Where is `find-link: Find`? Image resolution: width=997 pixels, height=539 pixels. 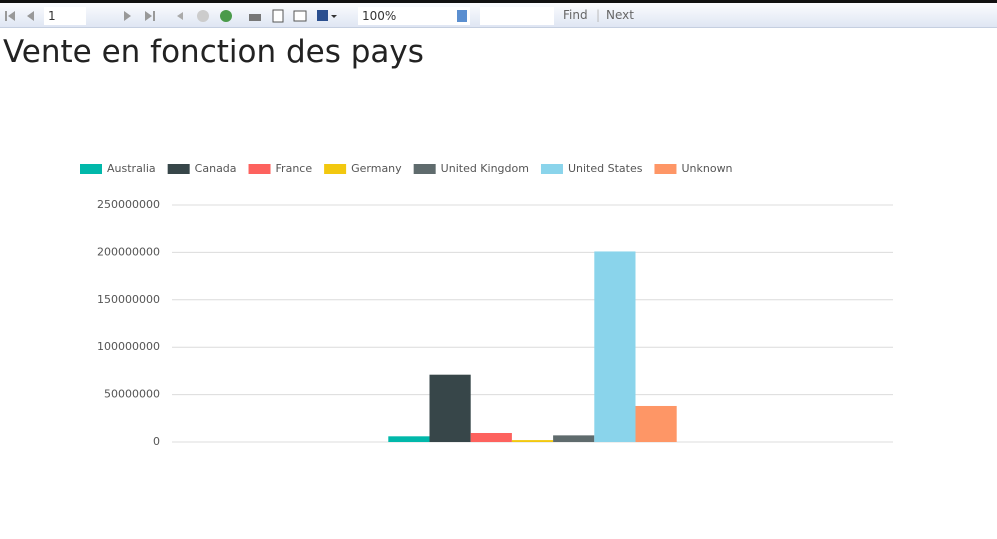 find-link: Find is located at coordinates (575, 15).